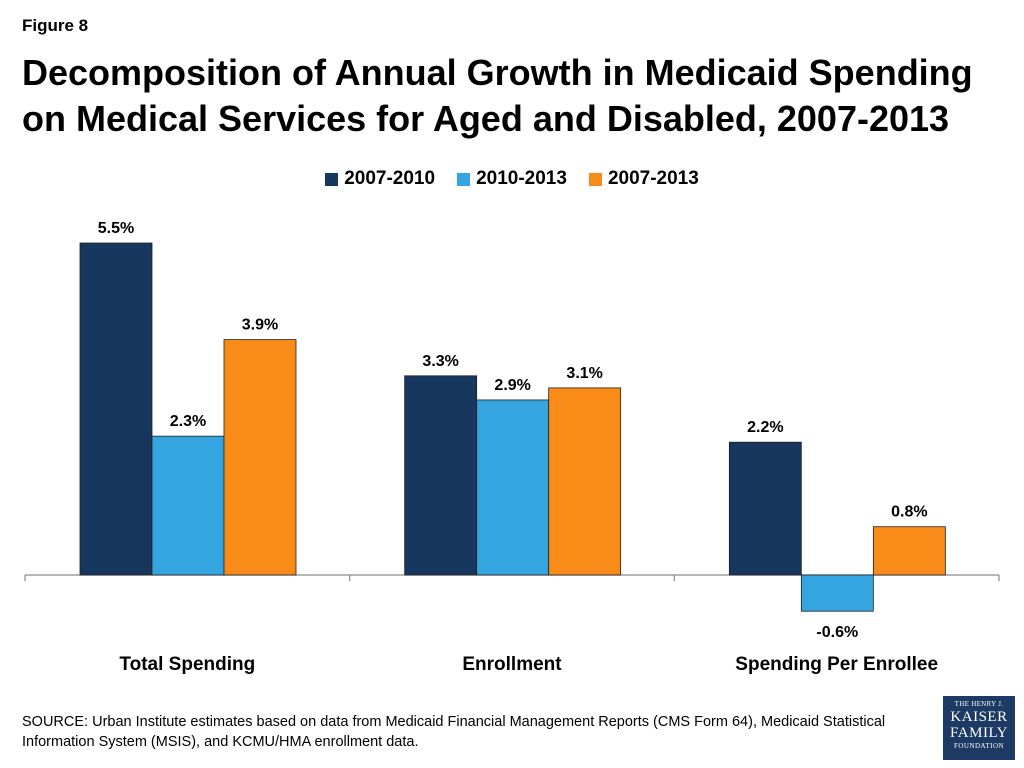 The image size is (1024, 768). I want to click on legend-item-series-1: 2010-2013, so click(512, 179).